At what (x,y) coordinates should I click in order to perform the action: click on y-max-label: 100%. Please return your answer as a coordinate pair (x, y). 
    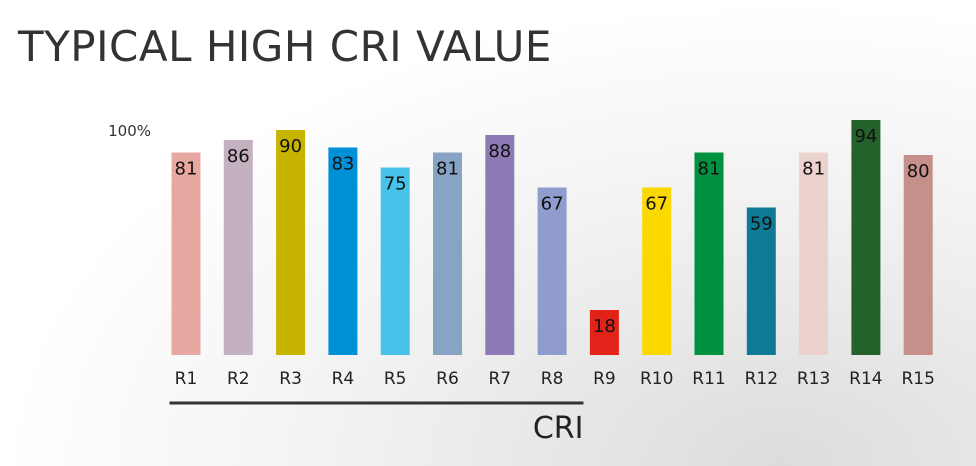
    Looking at the image, I should click on (129, 131).